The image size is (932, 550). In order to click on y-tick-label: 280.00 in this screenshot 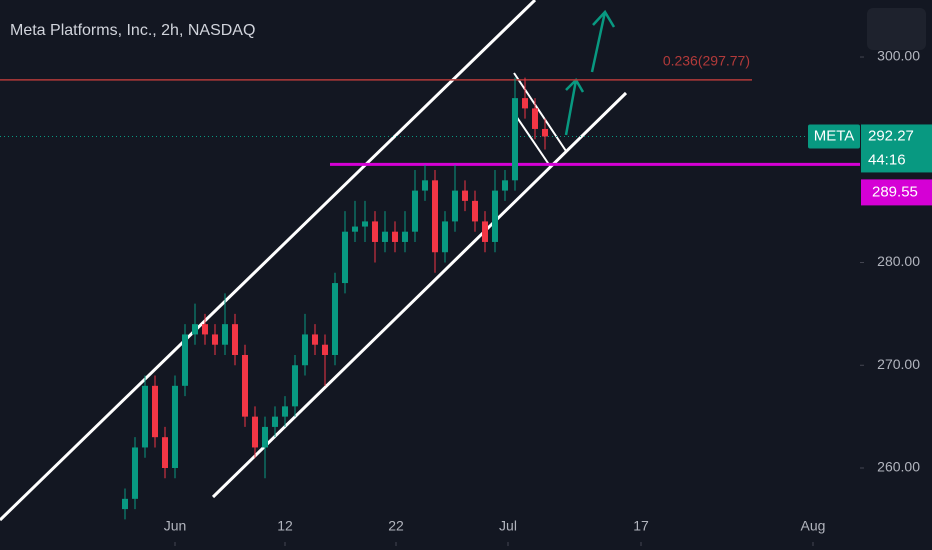, I will do `click(898, 261)`.